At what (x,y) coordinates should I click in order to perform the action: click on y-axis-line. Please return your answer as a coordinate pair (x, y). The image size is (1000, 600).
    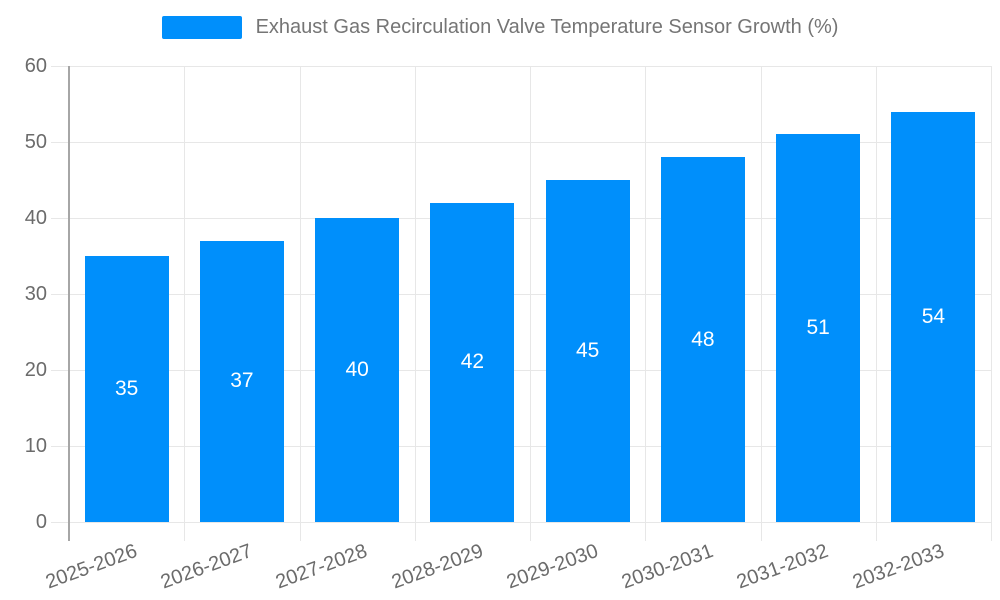
    Looking at the image, I should click on (69, 303).